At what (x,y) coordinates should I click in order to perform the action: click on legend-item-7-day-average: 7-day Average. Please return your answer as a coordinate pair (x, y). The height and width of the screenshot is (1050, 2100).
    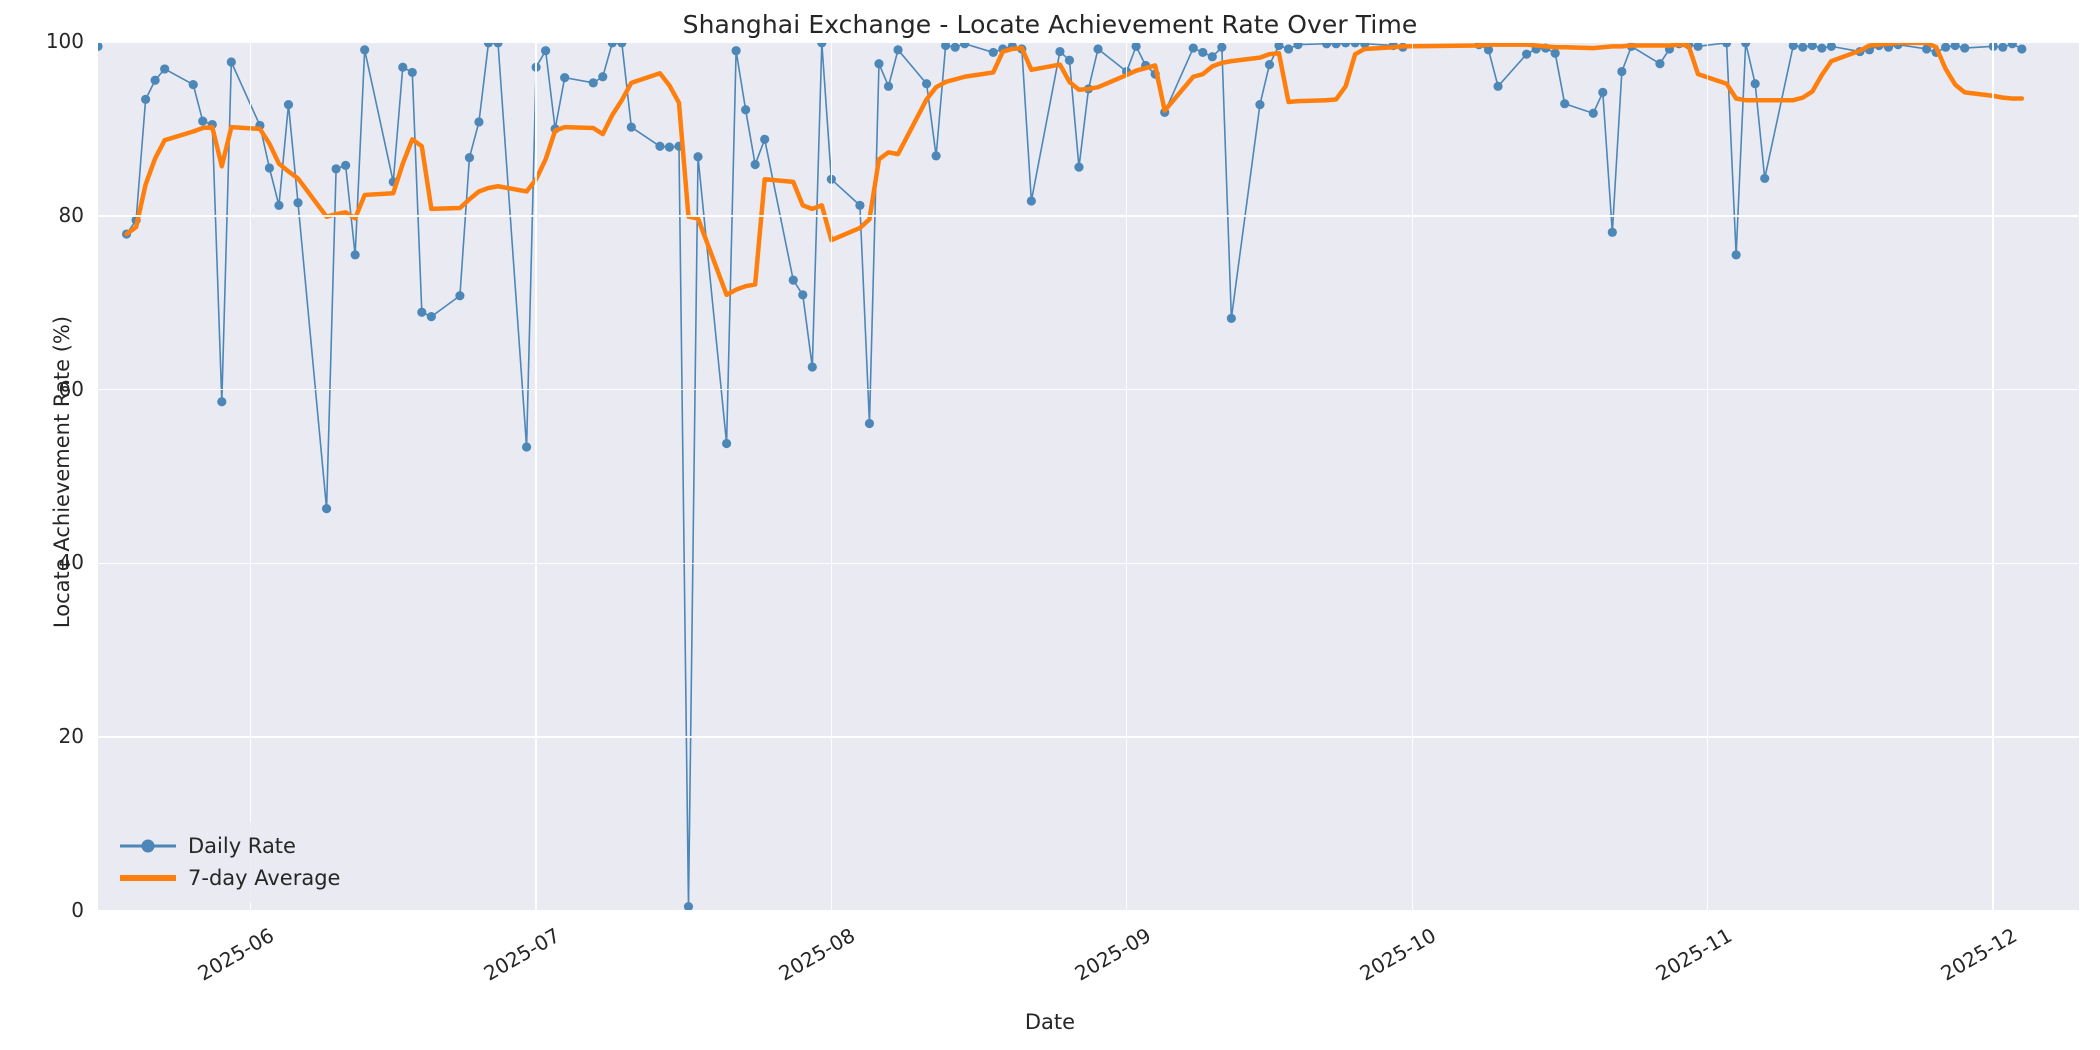
    Looking at the image, I should click on (230, 878).